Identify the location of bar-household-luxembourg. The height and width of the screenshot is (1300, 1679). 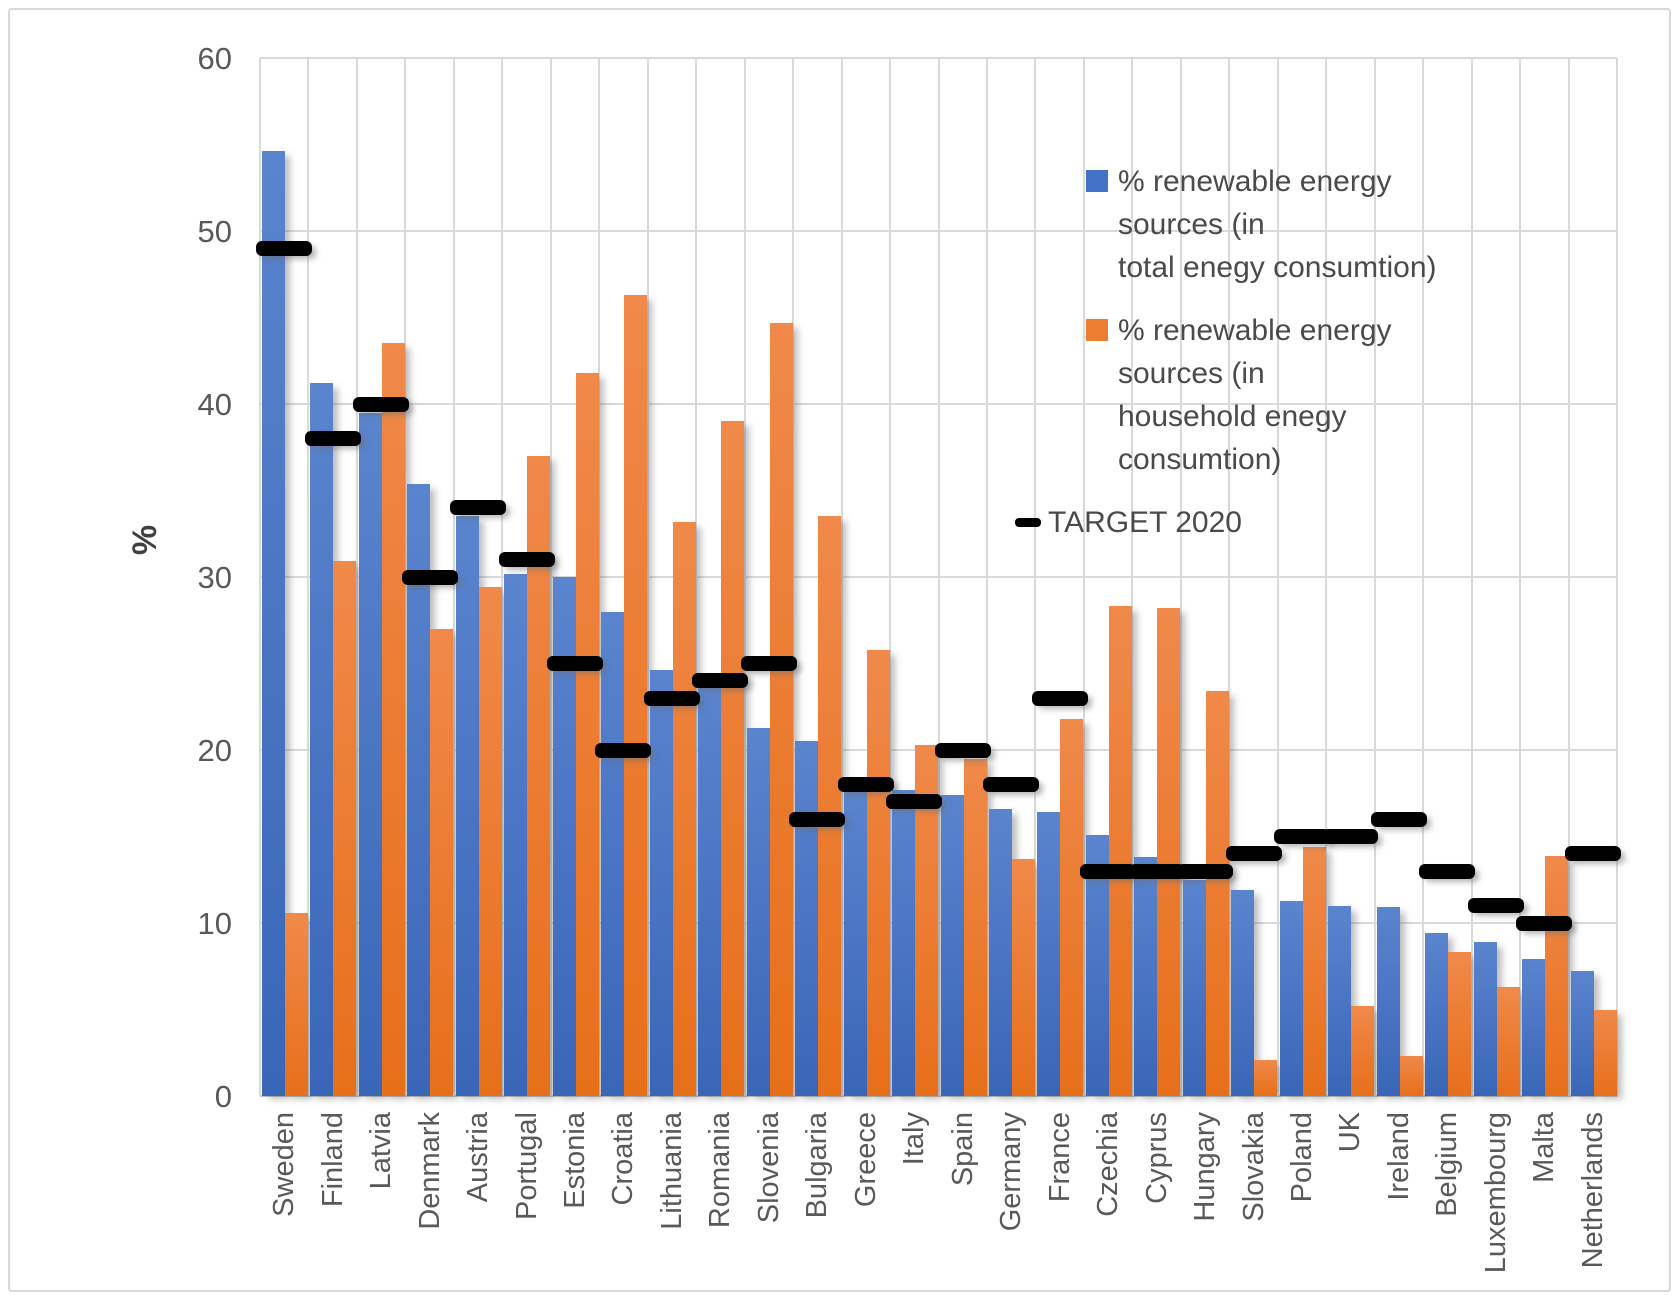
(1508, 1041).